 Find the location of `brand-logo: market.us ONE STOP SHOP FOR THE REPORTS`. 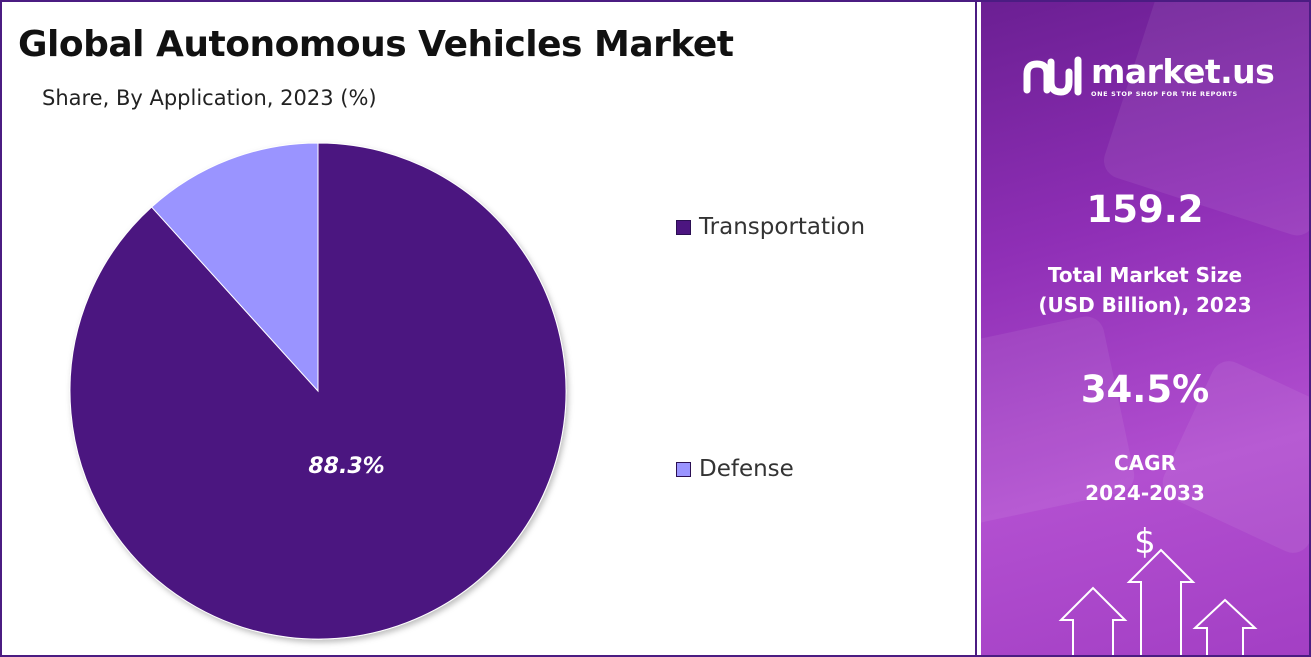

brand-logo: market.us ONE STOP SHOP FOR THE REPORTS is located at coordinates (1148, 75).